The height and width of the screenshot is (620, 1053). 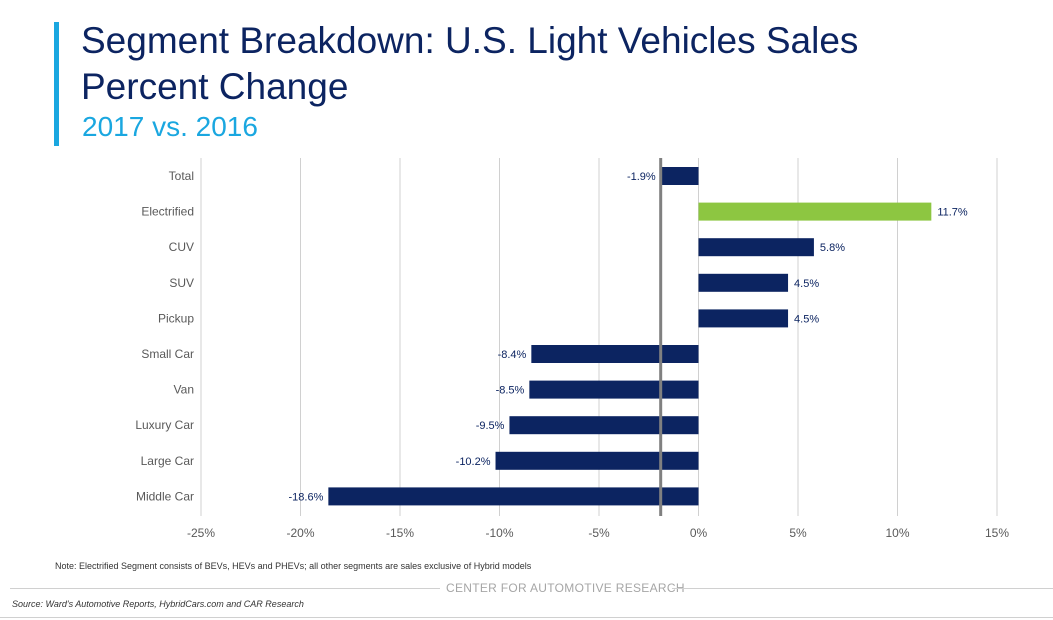 I want to click on footer-organization: CENTER FOR AUTOMOTIVE RESEARCH, so click(x=565, y=588).